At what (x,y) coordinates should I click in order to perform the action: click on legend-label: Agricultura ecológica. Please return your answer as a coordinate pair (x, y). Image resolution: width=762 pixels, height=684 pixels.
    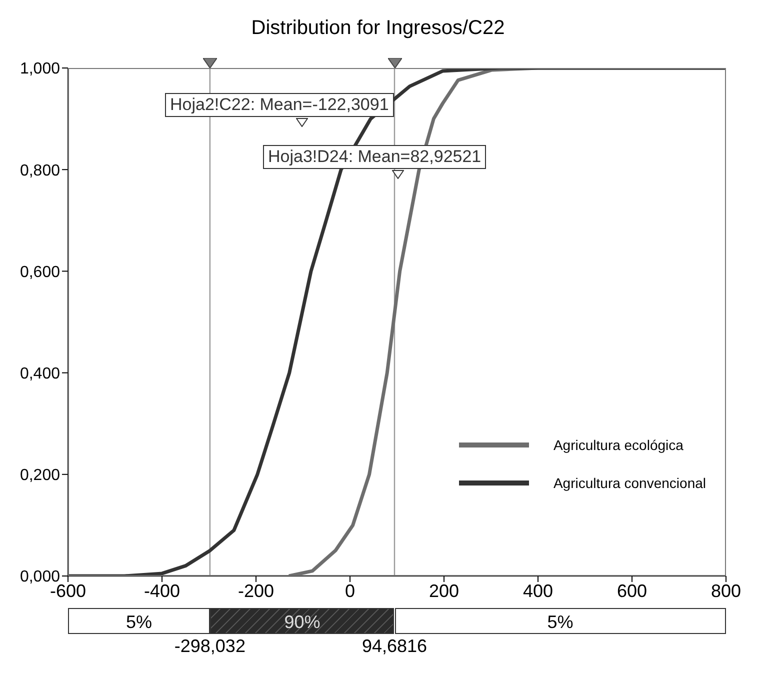
    Looking at the image, I should click on (618, 445).